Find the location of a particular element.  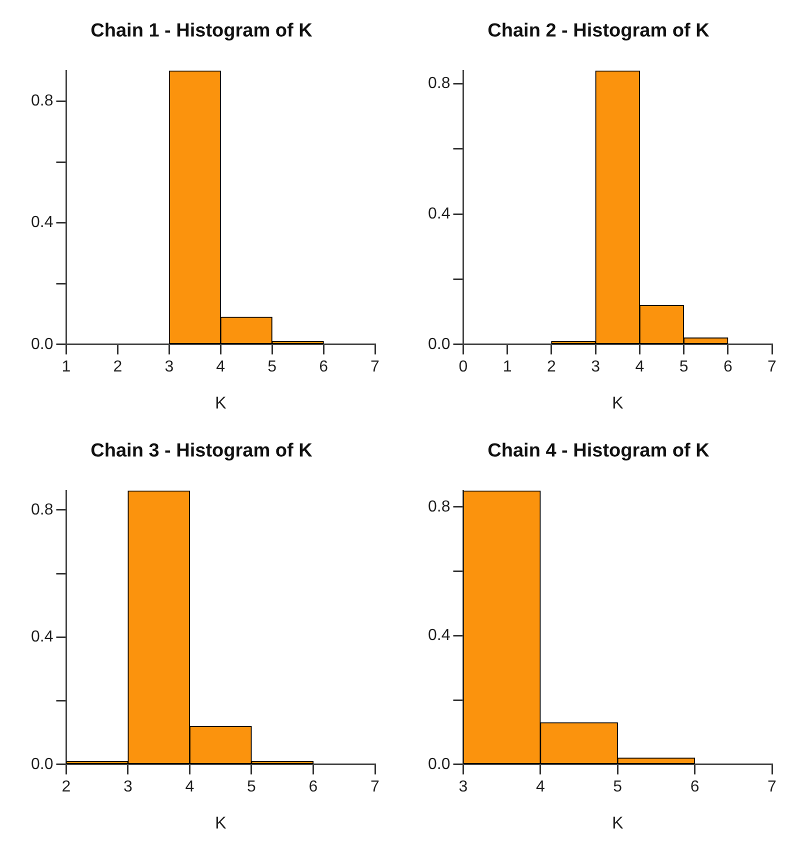

x-tick-label: 0 is located at coordinates (463, 367).